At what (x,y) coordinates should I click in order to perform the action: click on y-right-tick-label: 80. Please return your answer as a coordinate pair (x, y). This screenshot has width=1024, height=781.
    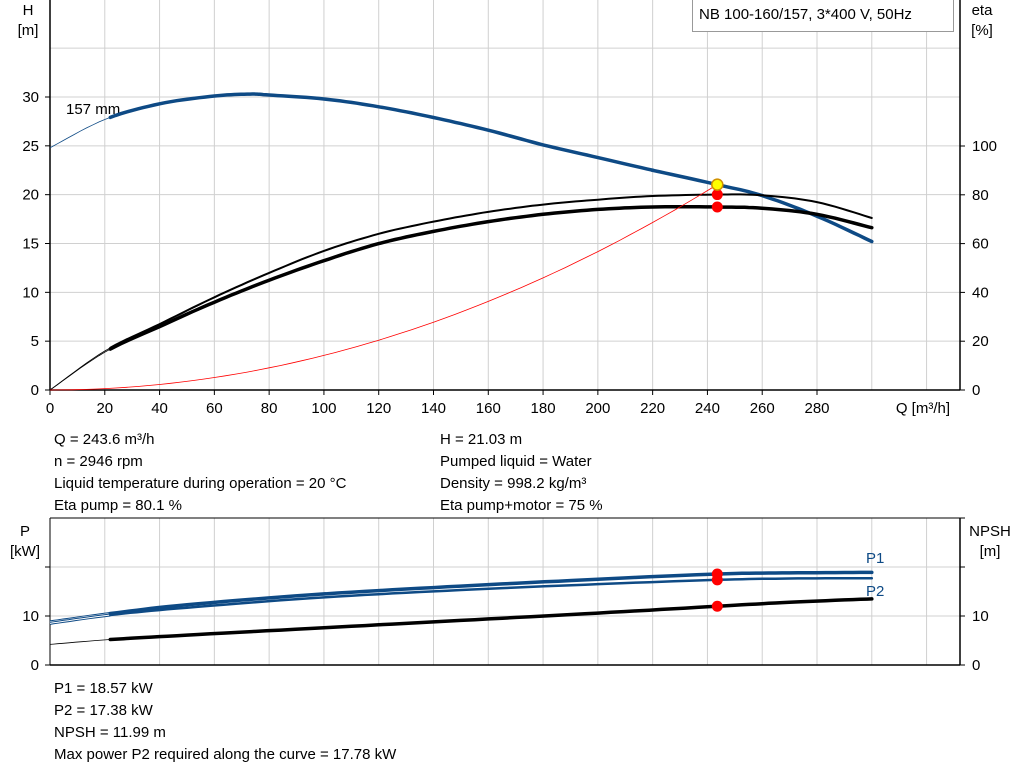
    Looking at the image, I should click on (980, 195).